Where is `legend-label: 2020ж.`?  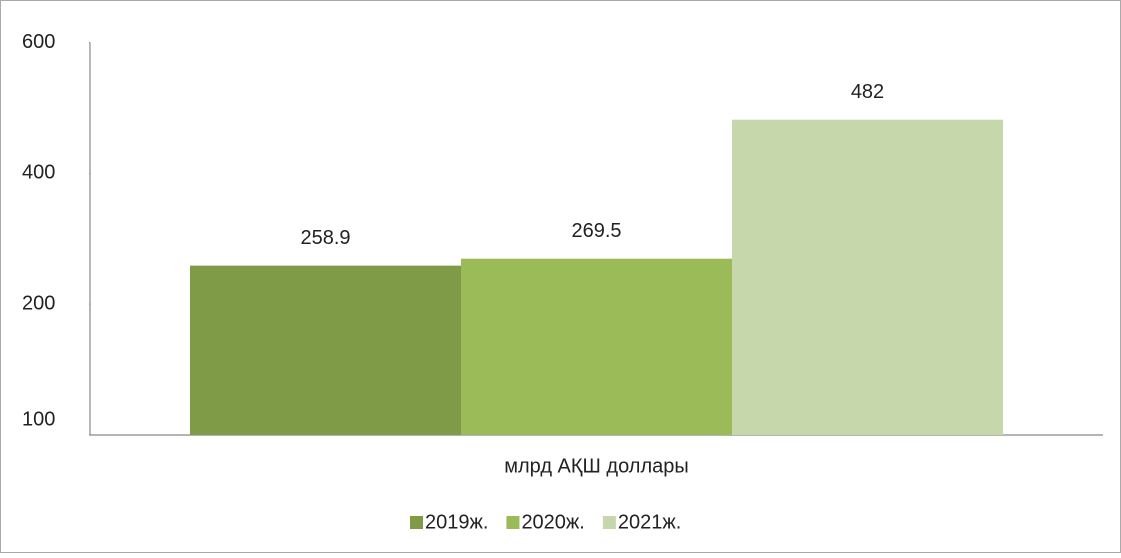 legend-label: 2020ж. is located at coordinates (552, 522).